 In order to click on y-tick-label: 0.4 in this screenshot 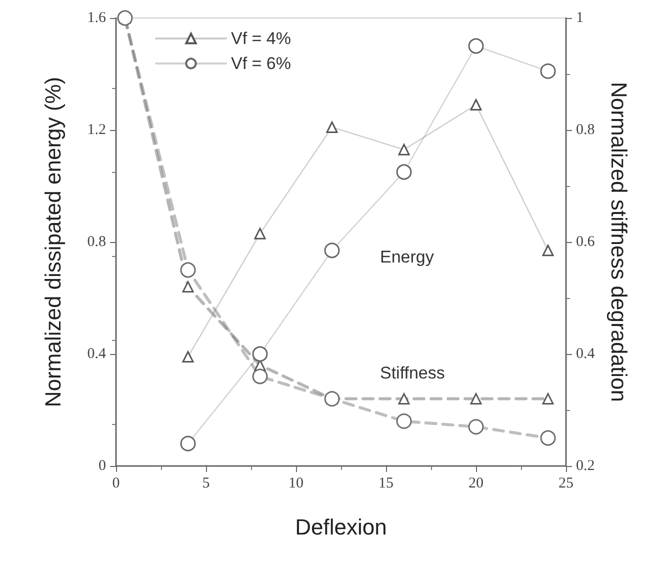, I will do `click(96, 354)`.